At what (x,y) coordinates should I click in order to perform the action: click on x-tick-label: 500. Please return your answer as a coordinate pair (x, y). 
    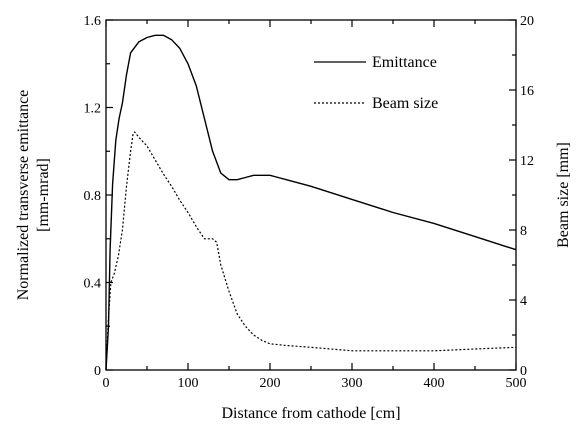
    Looking at the image, I should click on (516, 383).